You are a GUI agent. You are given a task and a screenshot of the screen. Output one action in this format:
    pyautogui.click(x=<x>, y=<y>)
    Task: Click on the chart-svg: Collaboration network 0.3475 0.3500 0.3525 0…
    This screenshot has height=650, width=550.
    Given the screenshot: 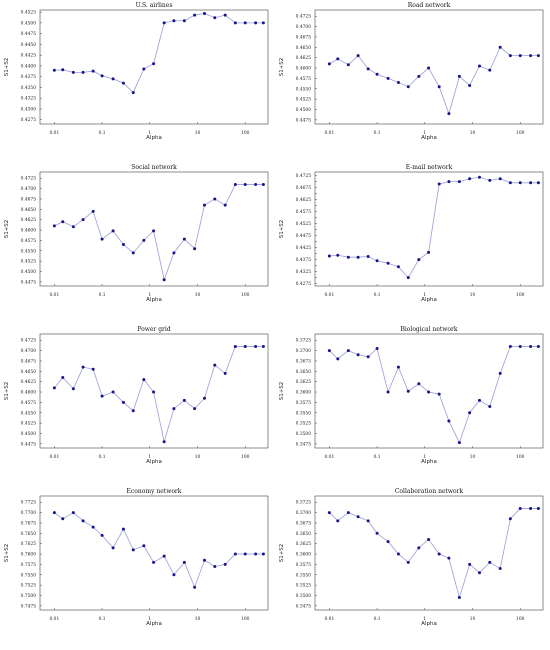 What is the action you would take?
    pyautogui.click(x=411, y=557)
    